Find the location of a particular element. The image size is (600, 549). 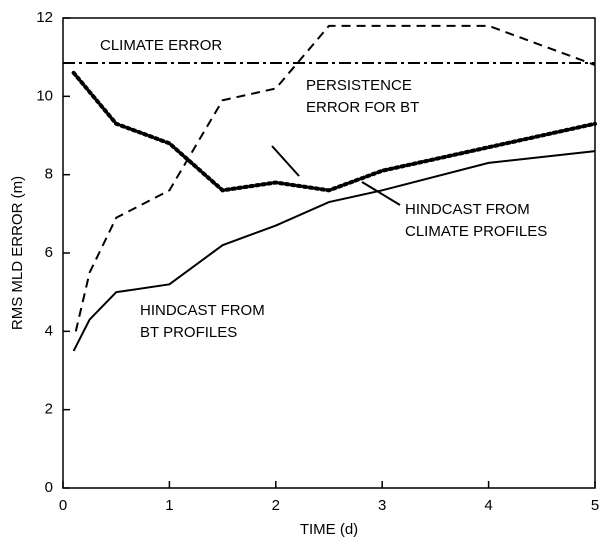

y-tick-label: 2 is located at coordinates (49, 409).